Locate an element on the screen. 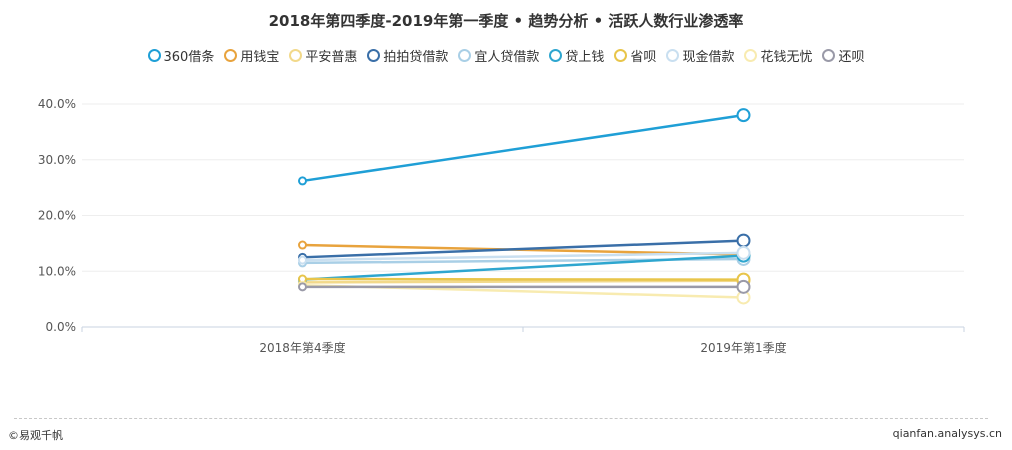 Image resolution: width=1012 pixels, height=450 pixels. y-tick-label: 20.0% is located at coordinates (57, 216).